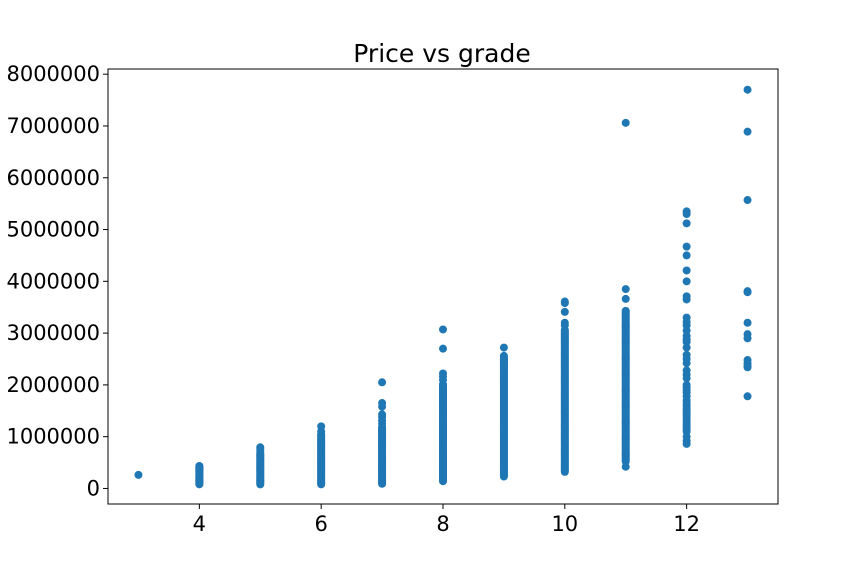 Image resolution: width=864 pixels, height=576 pixels. I want to click on y-tick-label: 1000000, so click(53, 437).